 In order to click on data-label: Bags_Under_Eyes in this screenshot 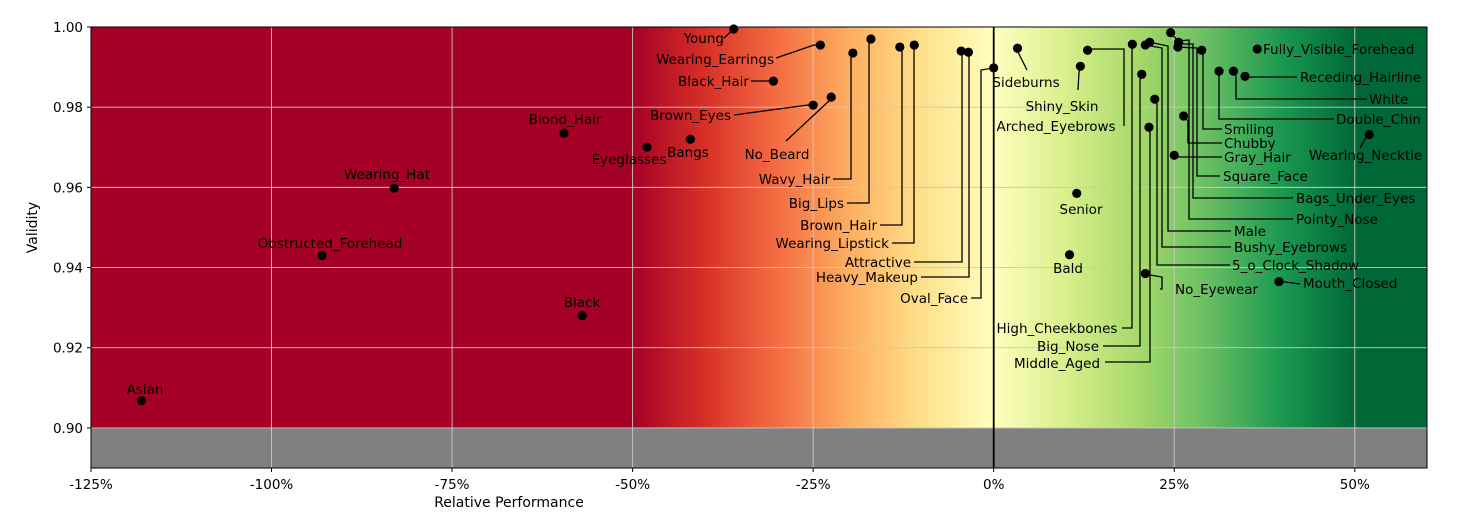, I will do `click(1355, 199)`.